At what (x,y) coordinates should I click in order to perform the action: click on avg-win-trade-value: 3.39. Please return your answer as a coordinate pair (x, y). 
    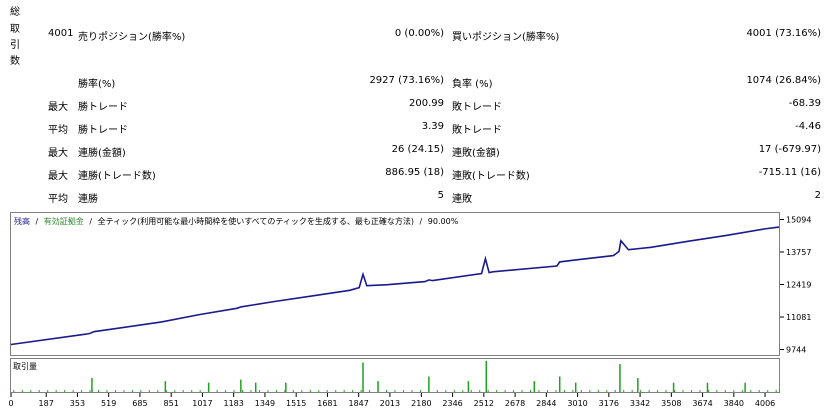
    Looking at the image, I should click on (432, 126).